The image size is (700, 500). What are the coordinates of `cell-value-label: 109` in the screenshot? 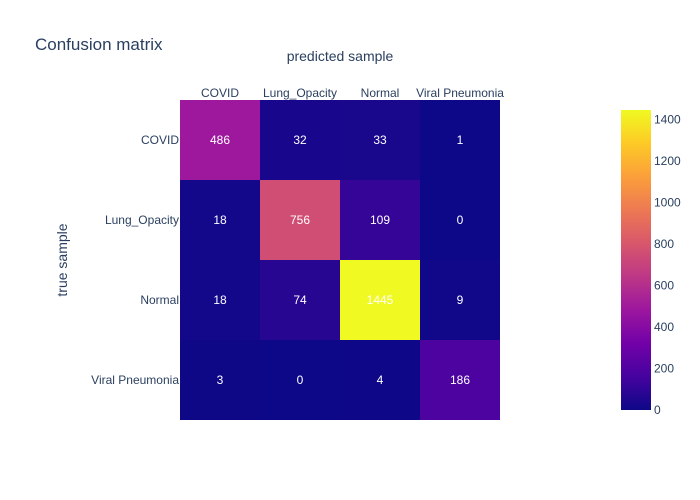 It's located at (380, 220).